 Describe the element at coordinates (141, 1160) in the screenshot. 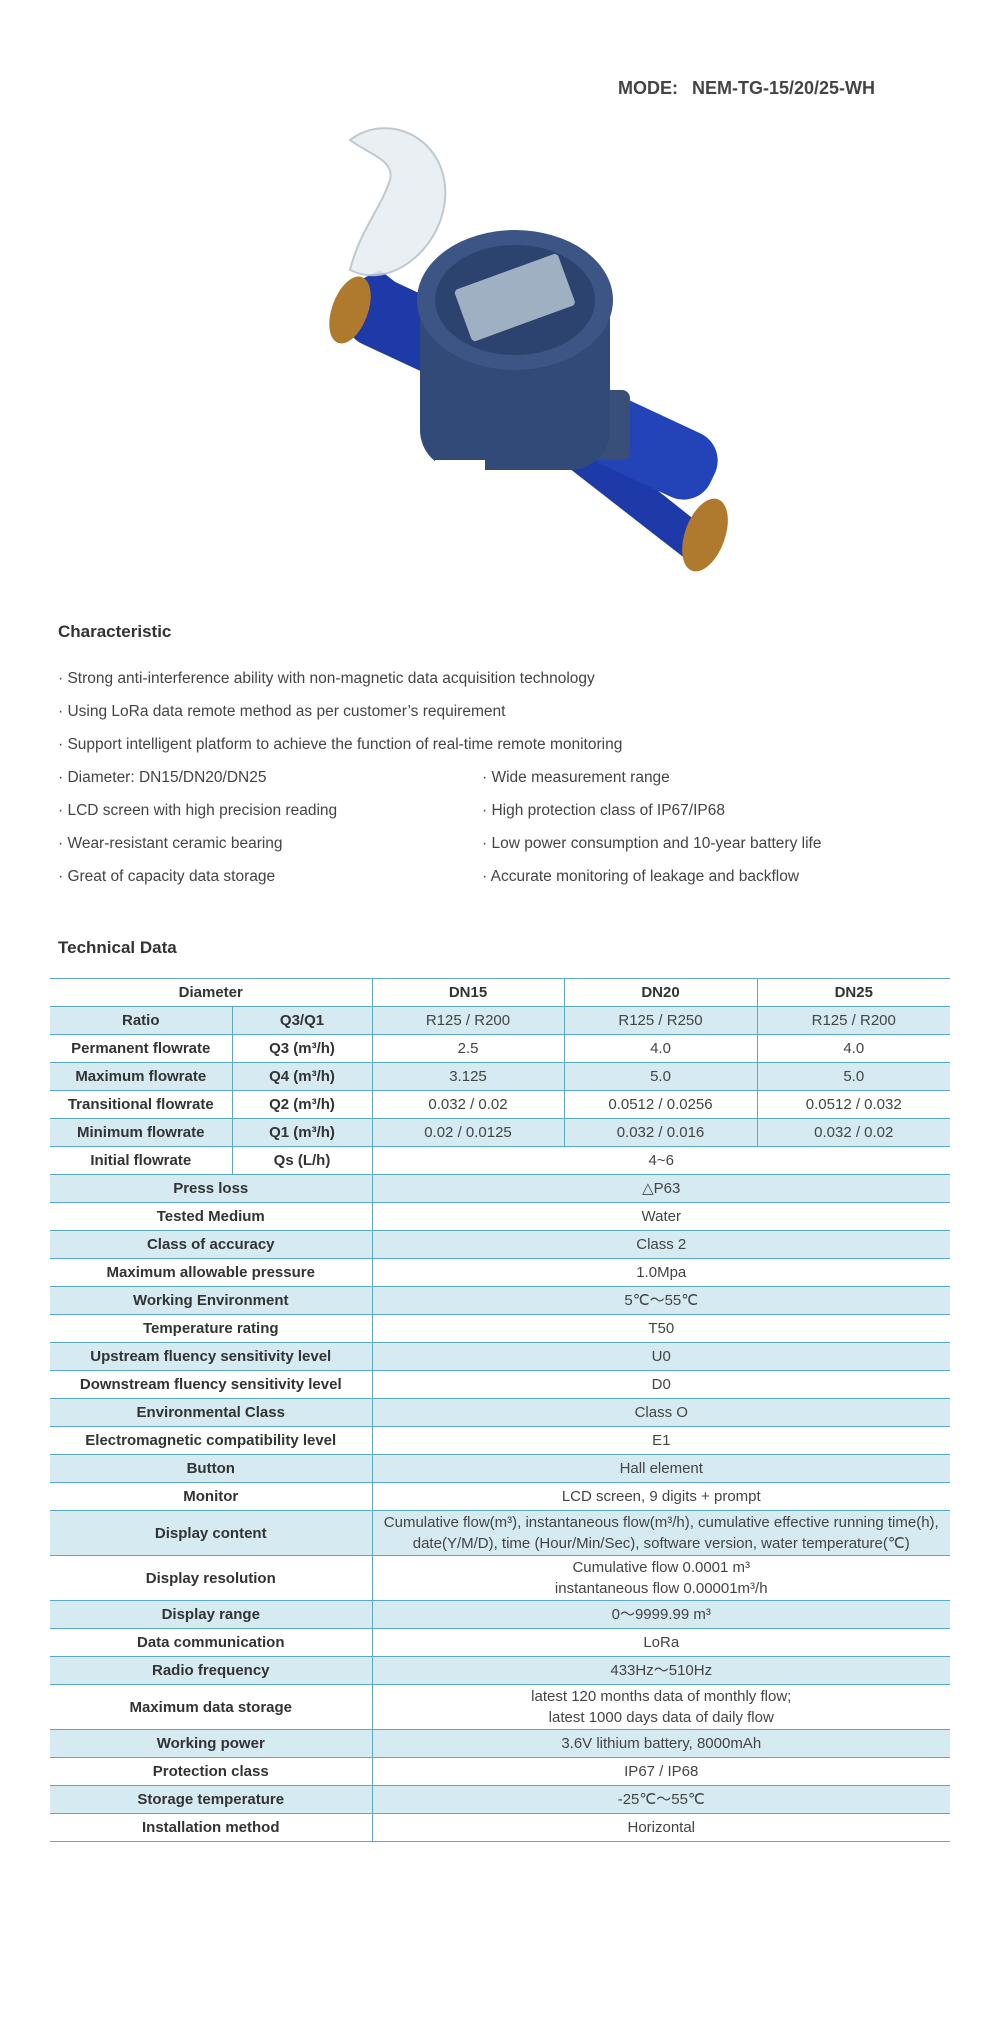

I see `row-label: Initial flowrate` at that location.